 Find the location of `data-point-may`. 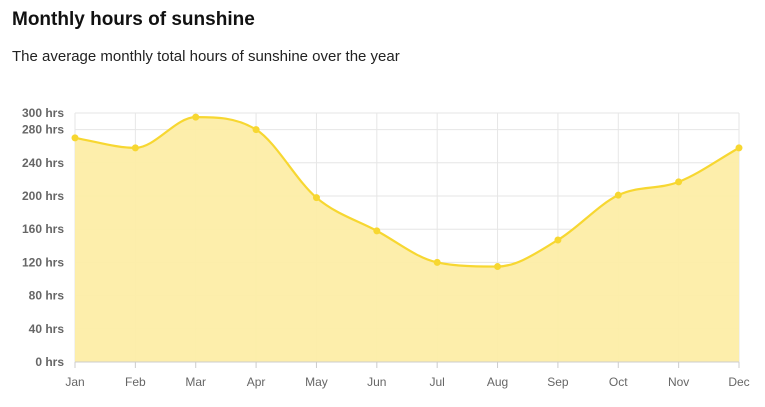

data-point-may is located at coordinates (316, 198).